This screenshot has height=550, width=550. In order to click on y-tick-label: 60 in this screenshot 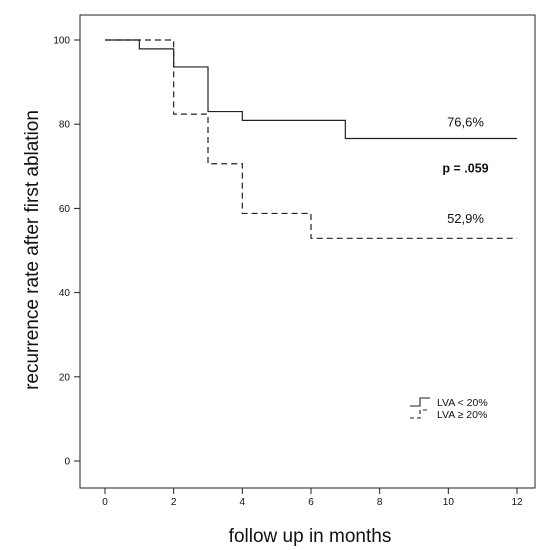, I will do `click(65, 209)`.